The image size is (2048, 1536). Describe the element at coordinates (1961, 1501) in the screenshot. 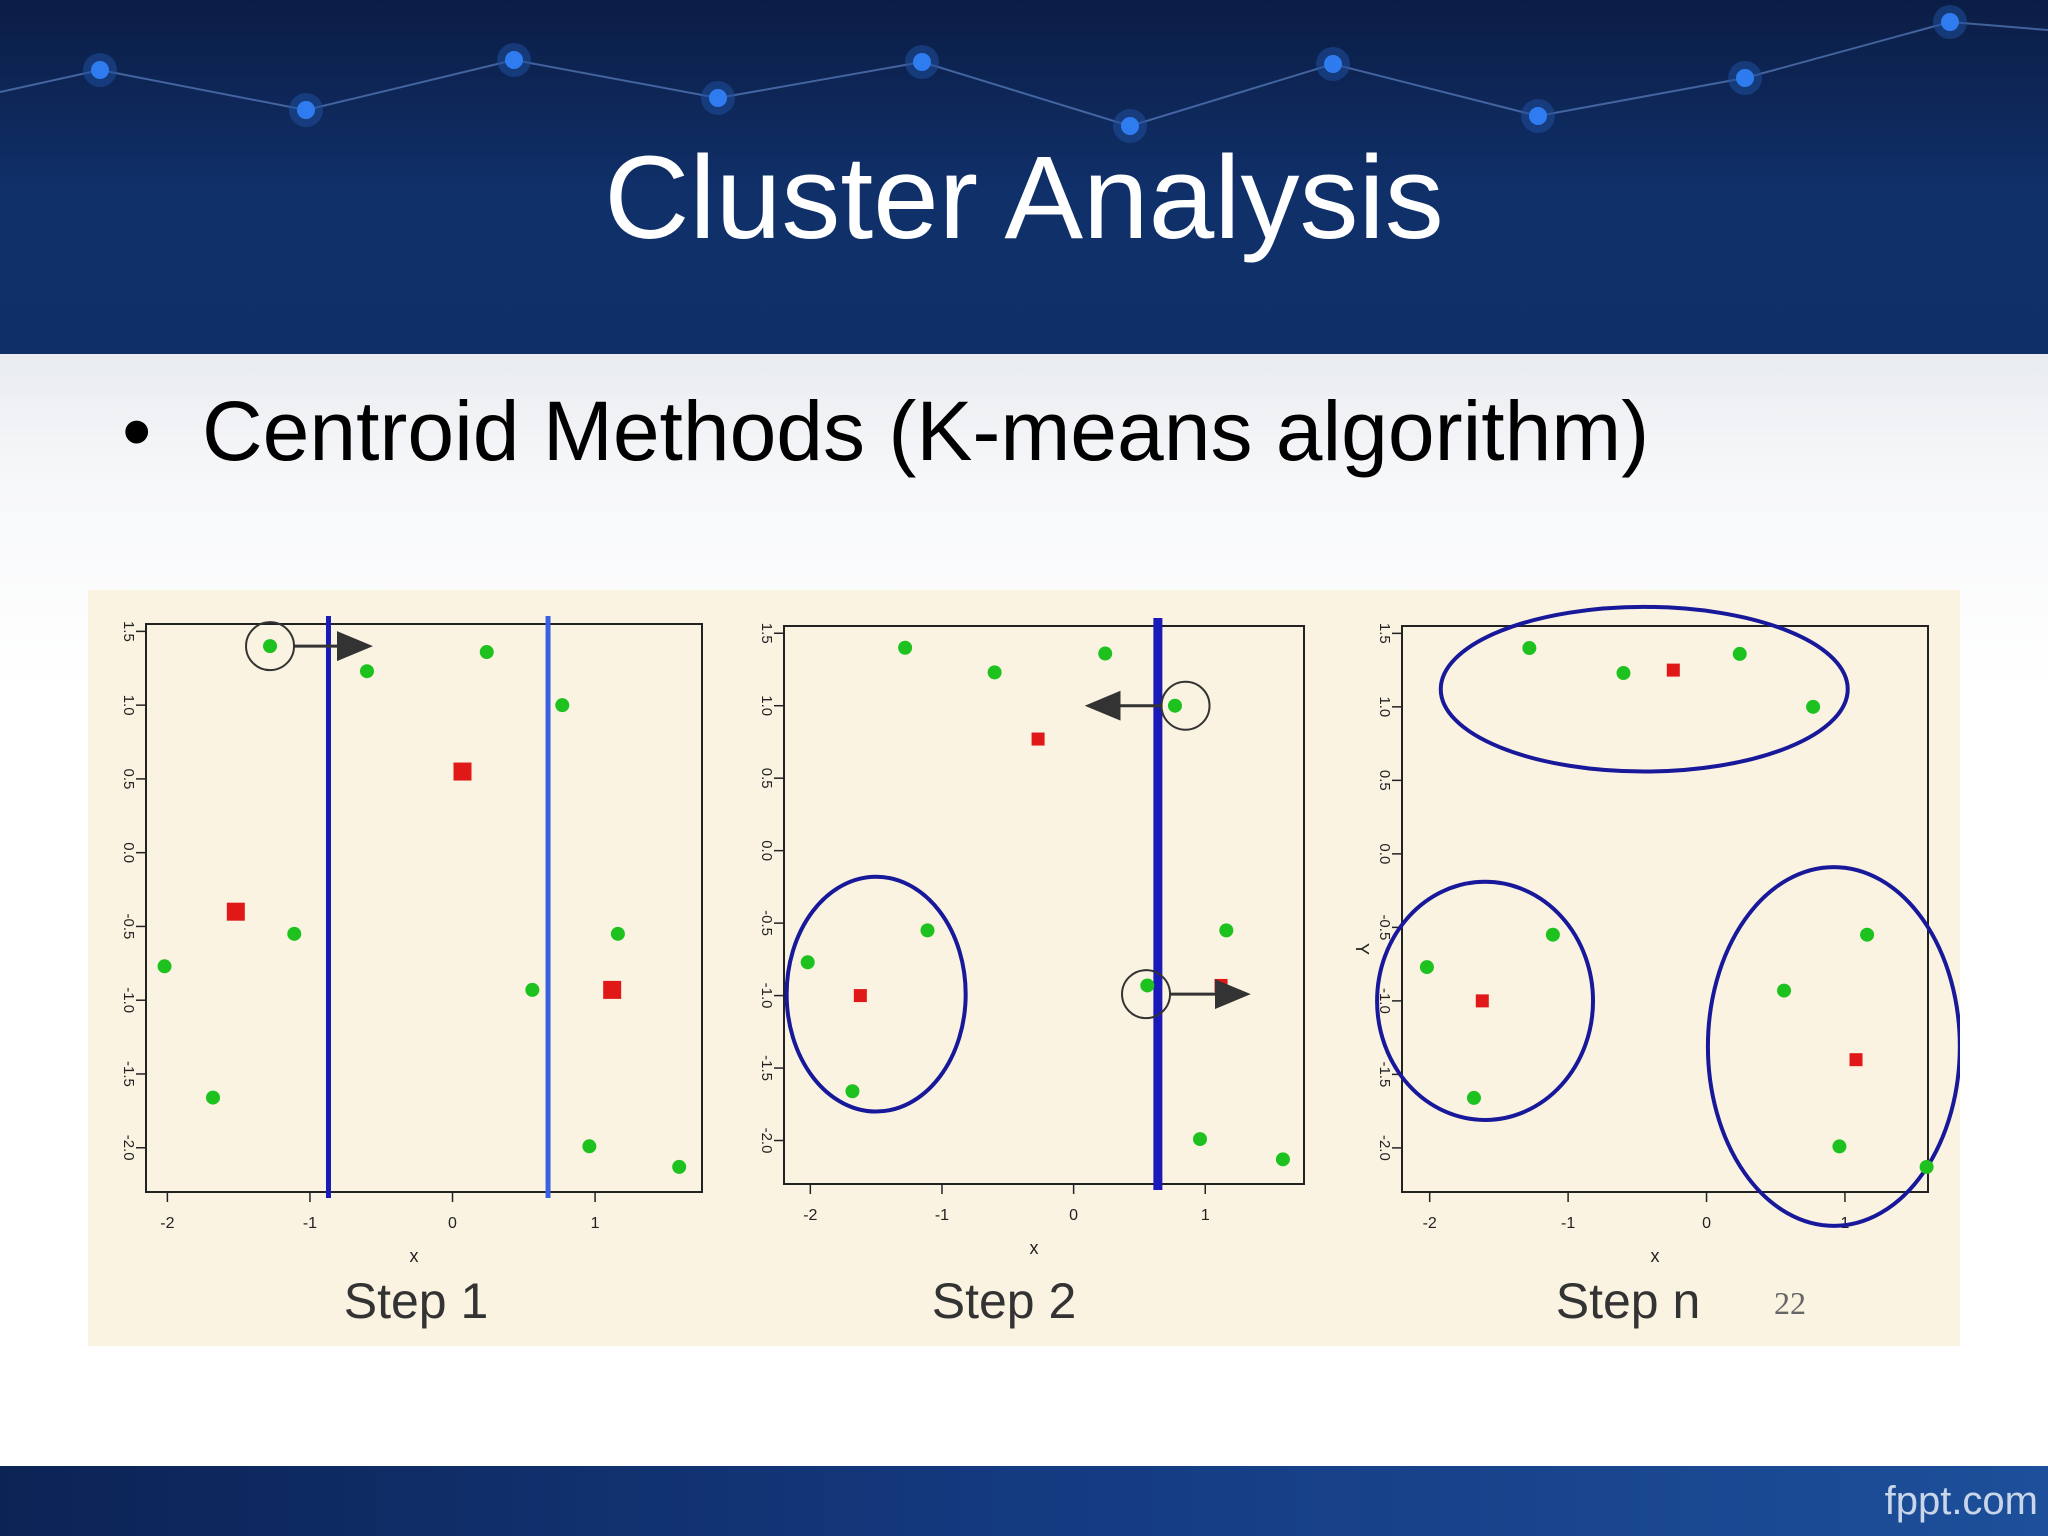

I see `brand-label: fppt.com` at that location.